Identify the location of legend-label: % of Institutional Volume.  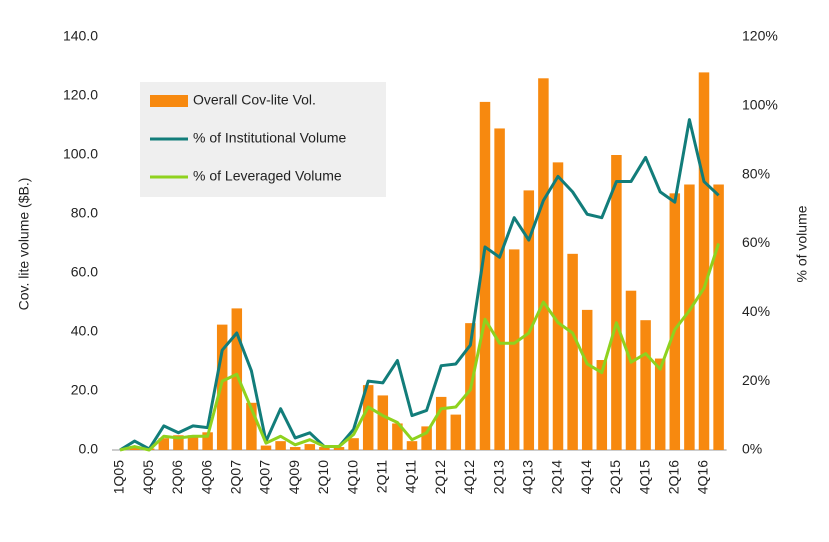
(270, 138).